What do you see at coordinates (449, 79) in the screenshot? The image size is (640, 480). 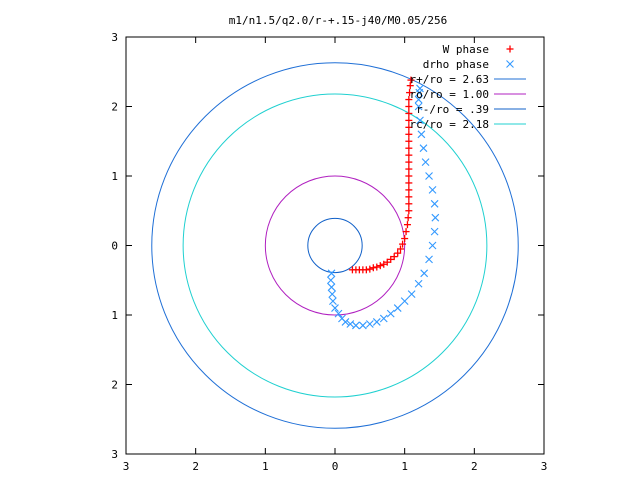 I see `legend-label: r+/ro = 2.63` at bounding box center [449, 79].